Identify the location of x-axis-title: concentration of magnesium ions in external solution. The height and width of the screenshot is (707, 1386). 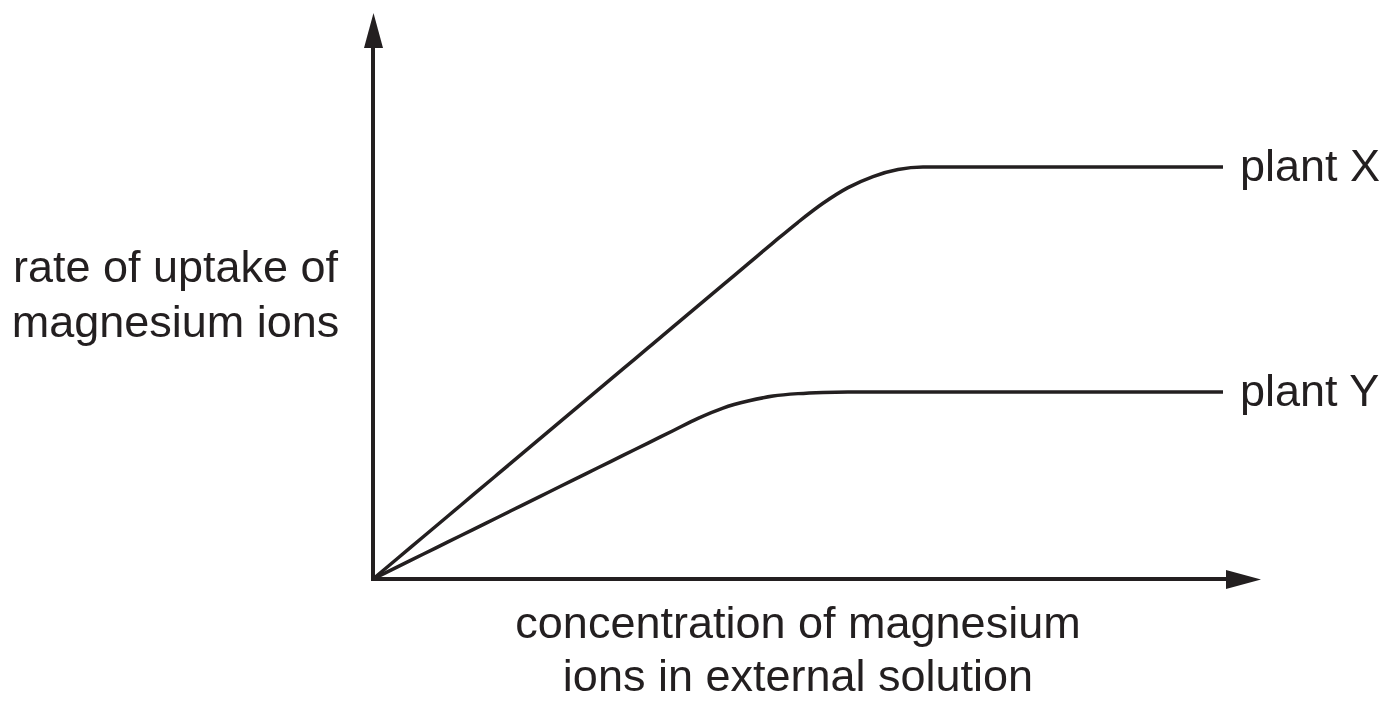
(798, 649).